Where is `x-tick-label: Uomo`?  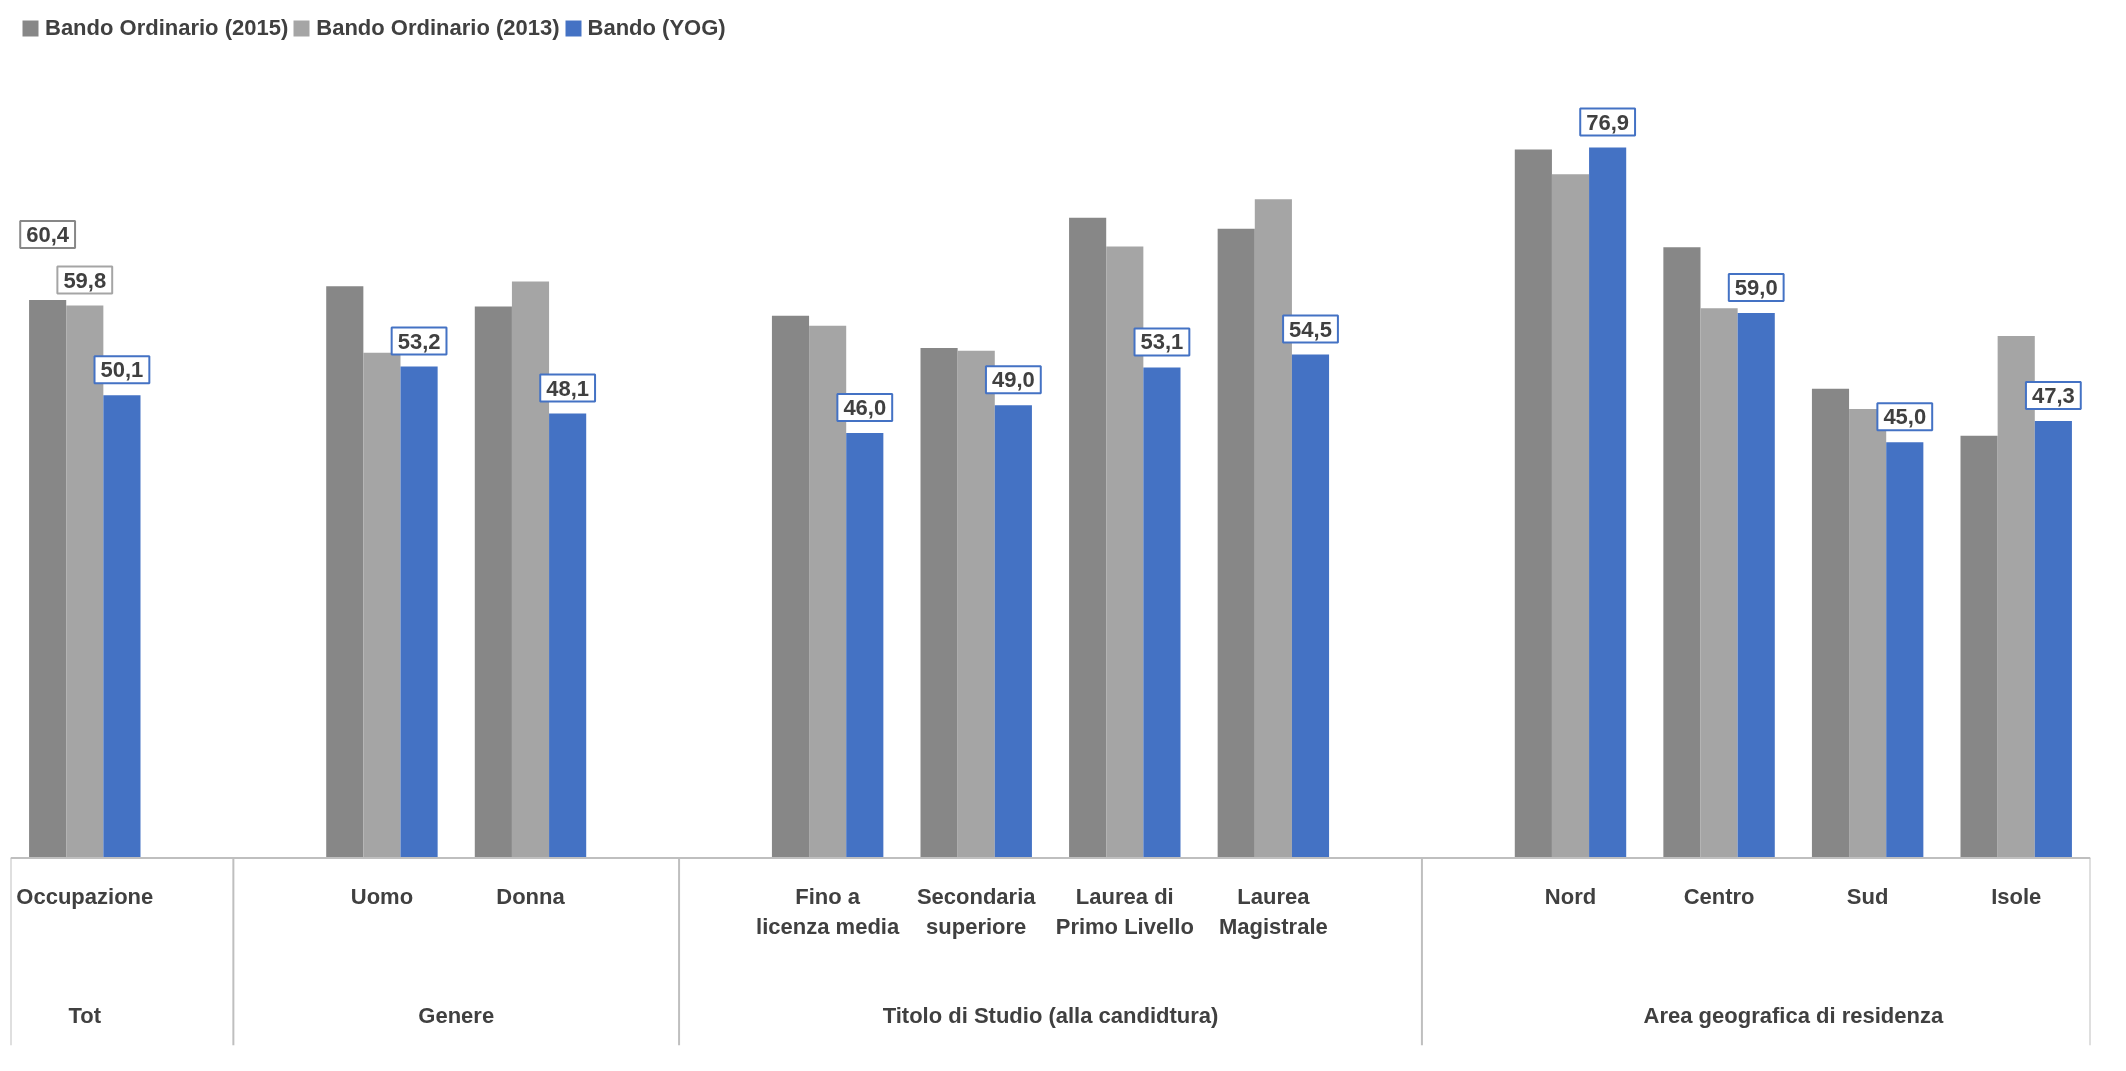
x-tick-label: Uomo is located at coordinates (382, 896).